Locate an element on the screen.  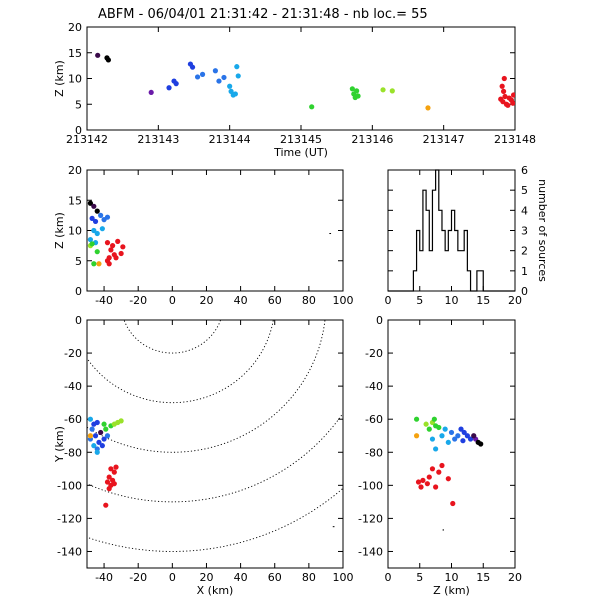
x_y-xtick-label: 80 is located at coordinates (309, 577).